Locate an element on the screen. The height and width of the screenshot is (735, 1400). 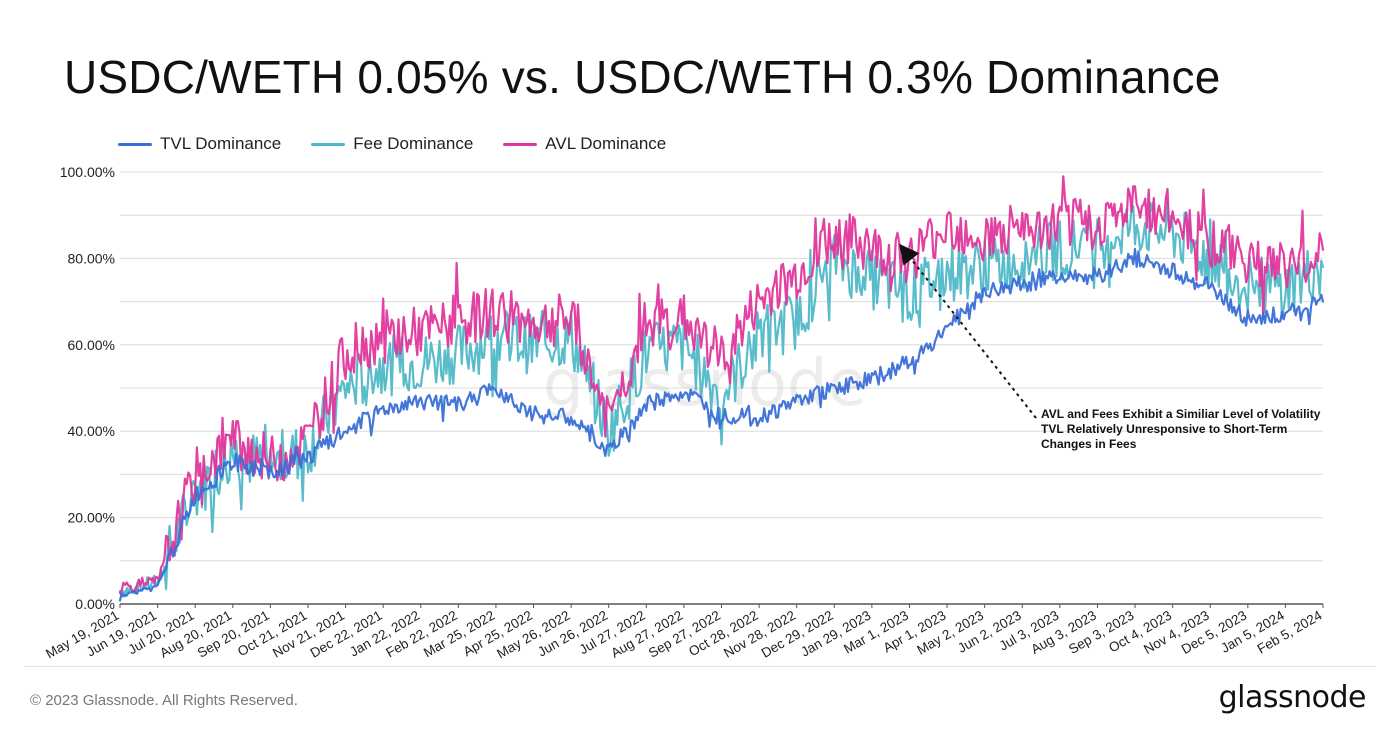
legend-label-fee: Fee Dominance is located at coordinates (413, 143).